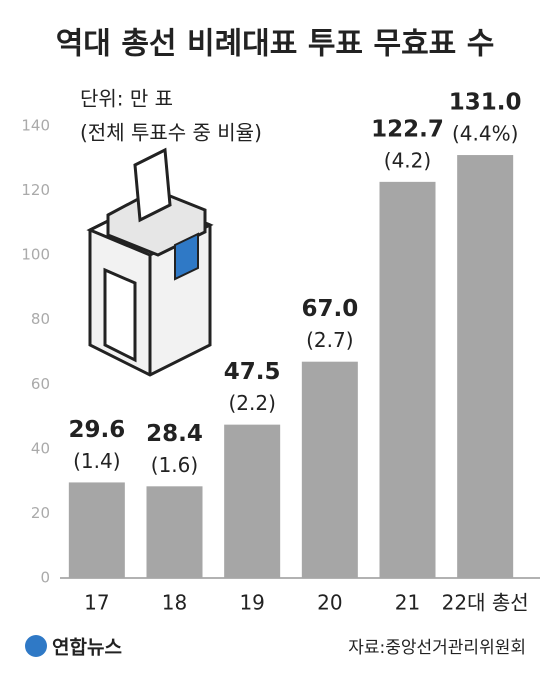 Image resolution: width=550 pixels, height=674 pixels. What do you see at coordinates (329, 309) in the screenshot?
I see `value-label: 67.0` at bounding box center [329, 309].